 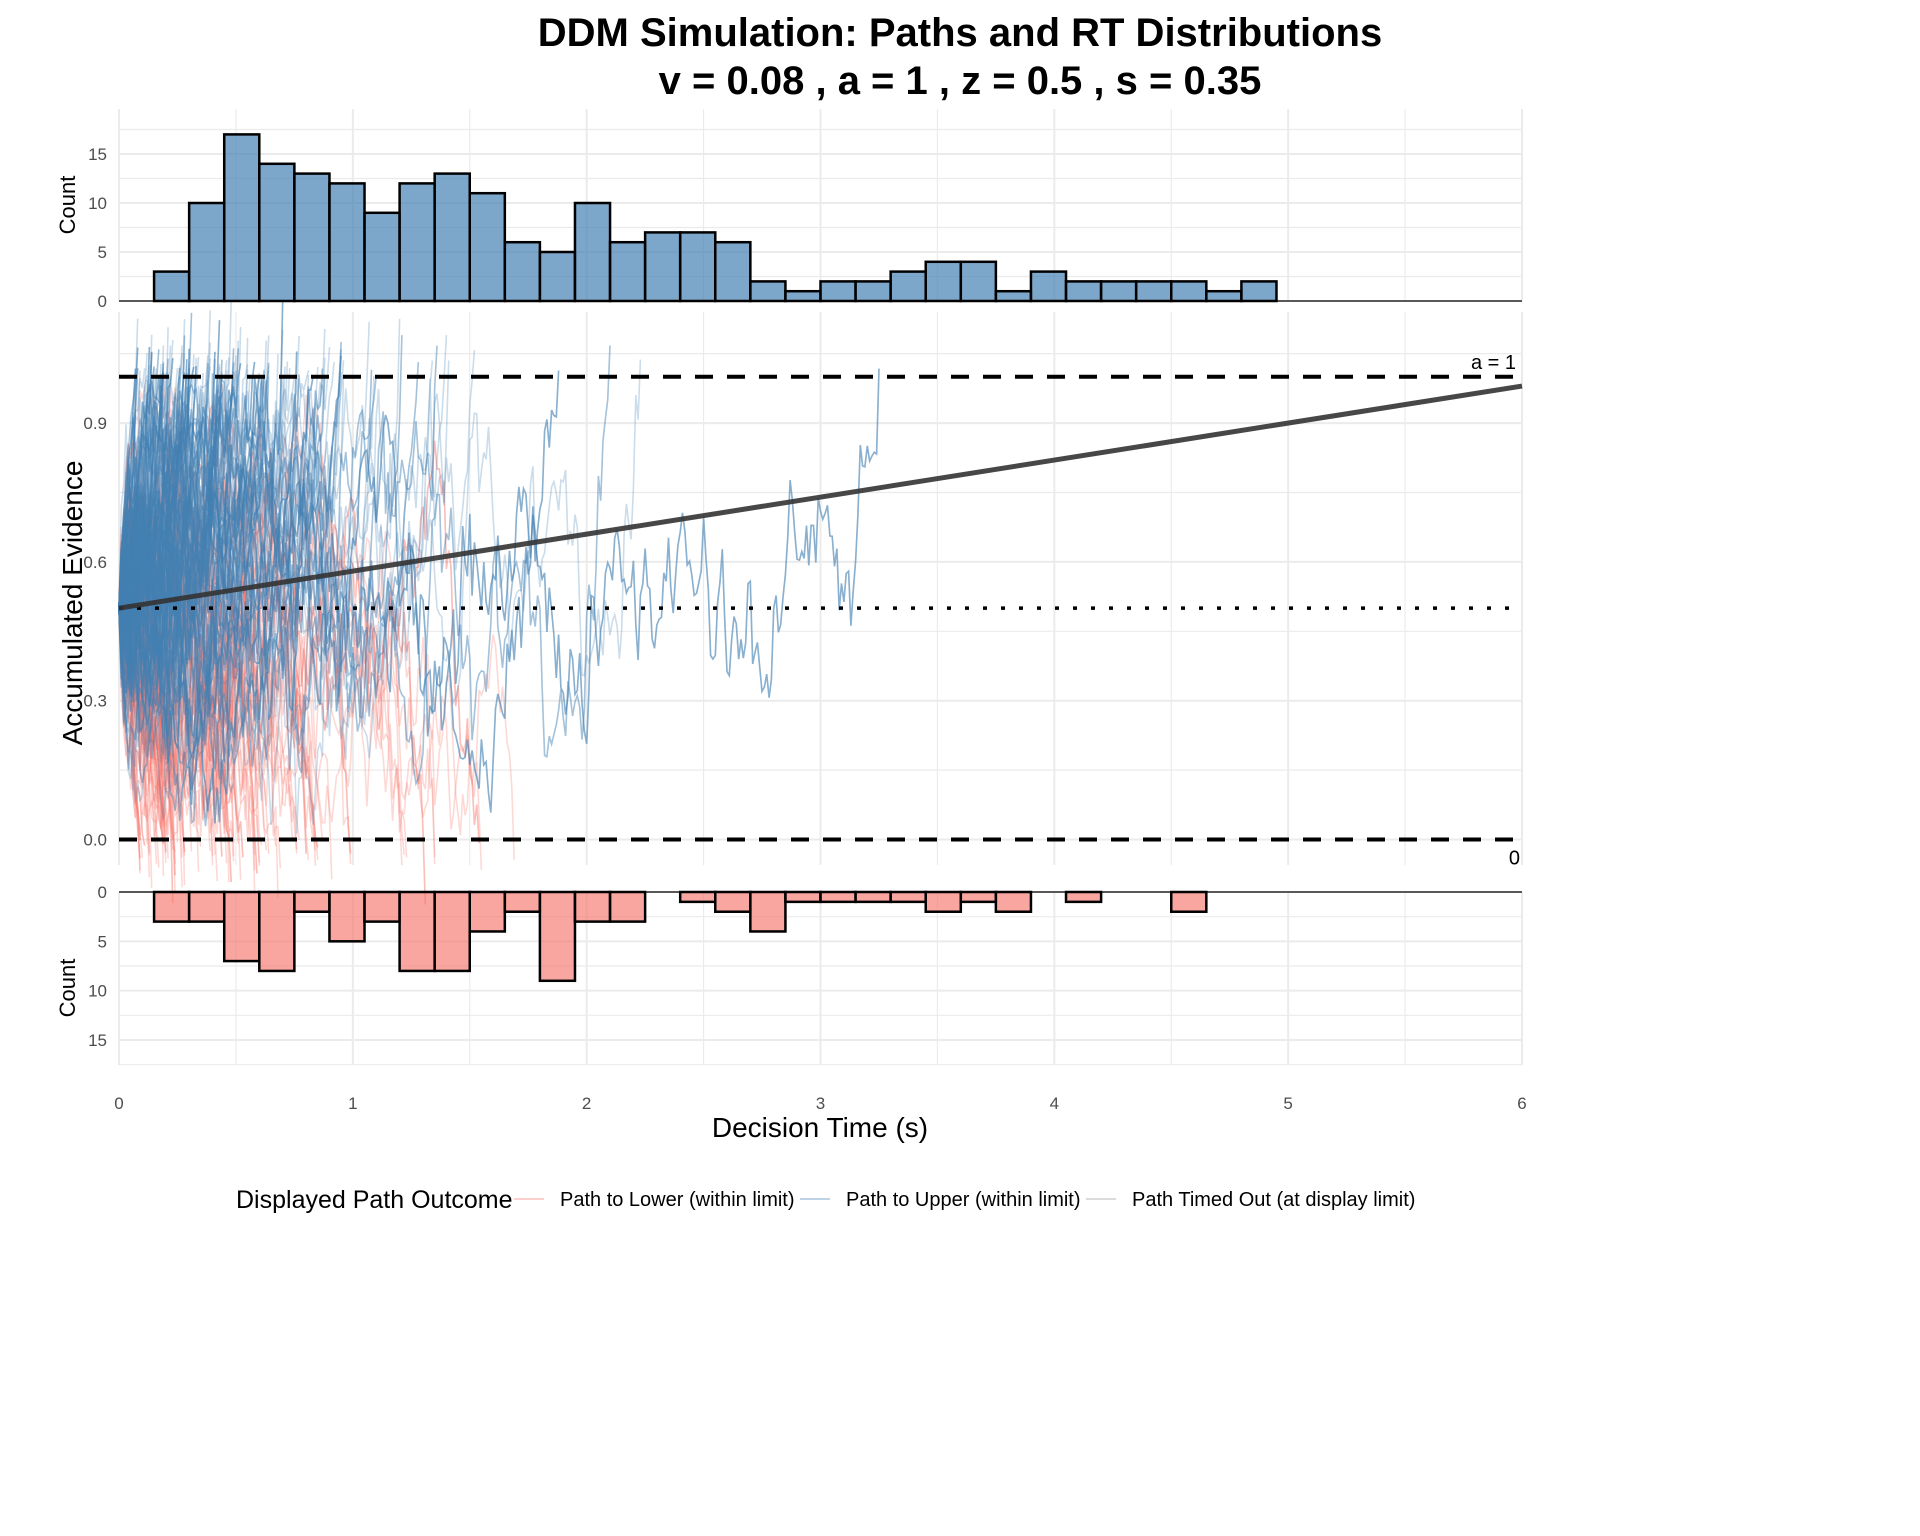 I want to click on legend-item-upper: Path to Upper (within limit), so click(x=940, y=1200).